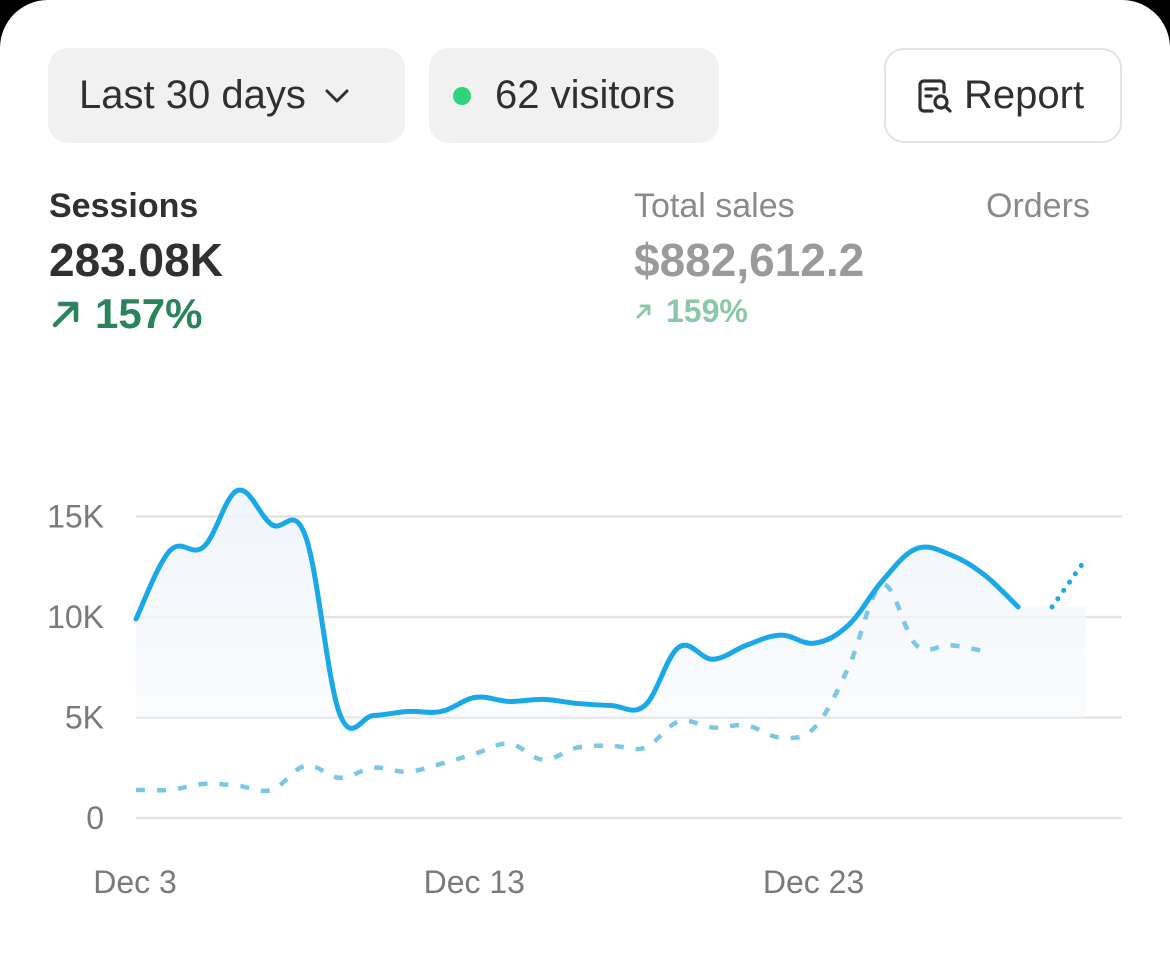  Describe the element at coordinates (75, 517) in the screenshot. I see `y-tick-label: 15K` at that location.